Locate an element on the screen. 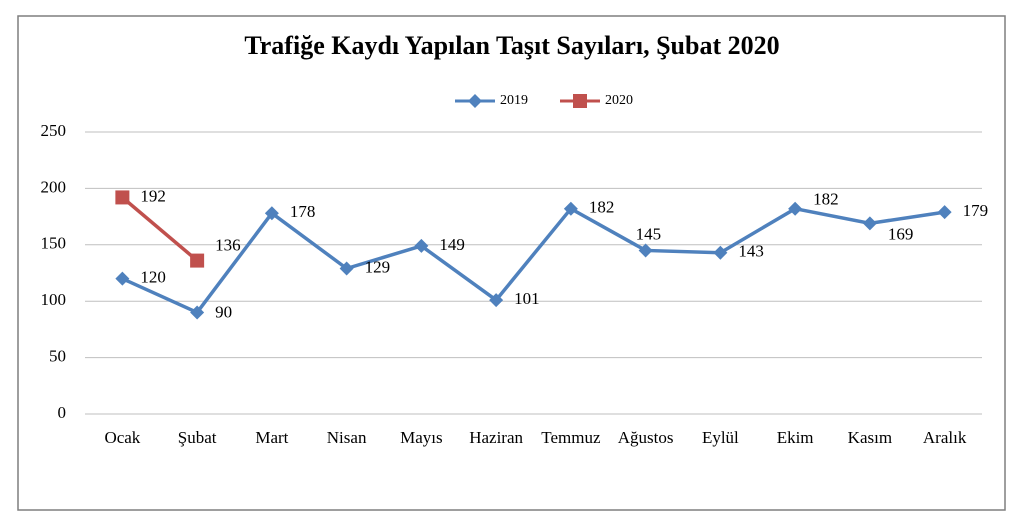 Image resolution: width=1024 pixels, height=530 pixels. data-label: 90 is located at coordinates (223, 311).